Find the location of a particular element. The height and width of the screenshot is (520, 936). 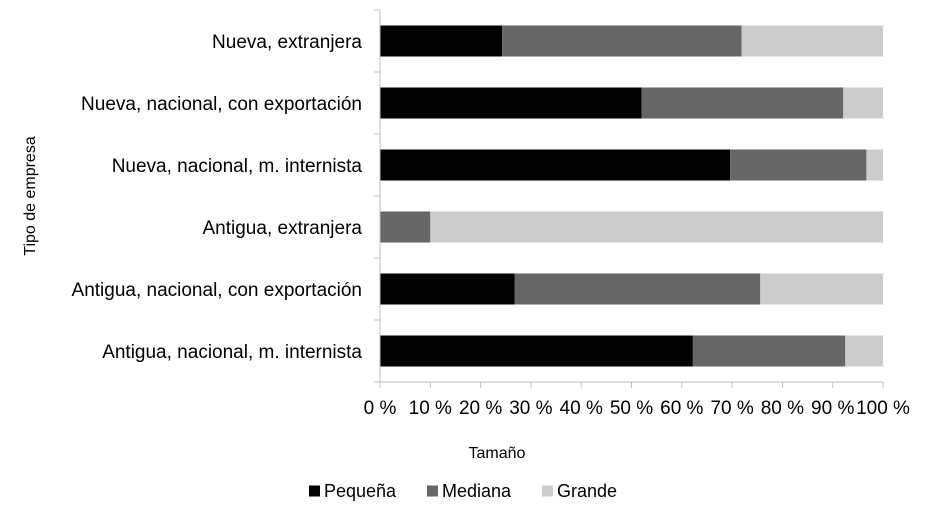

x-tick-label-9: 90 % is located at coordinates (832, 408).